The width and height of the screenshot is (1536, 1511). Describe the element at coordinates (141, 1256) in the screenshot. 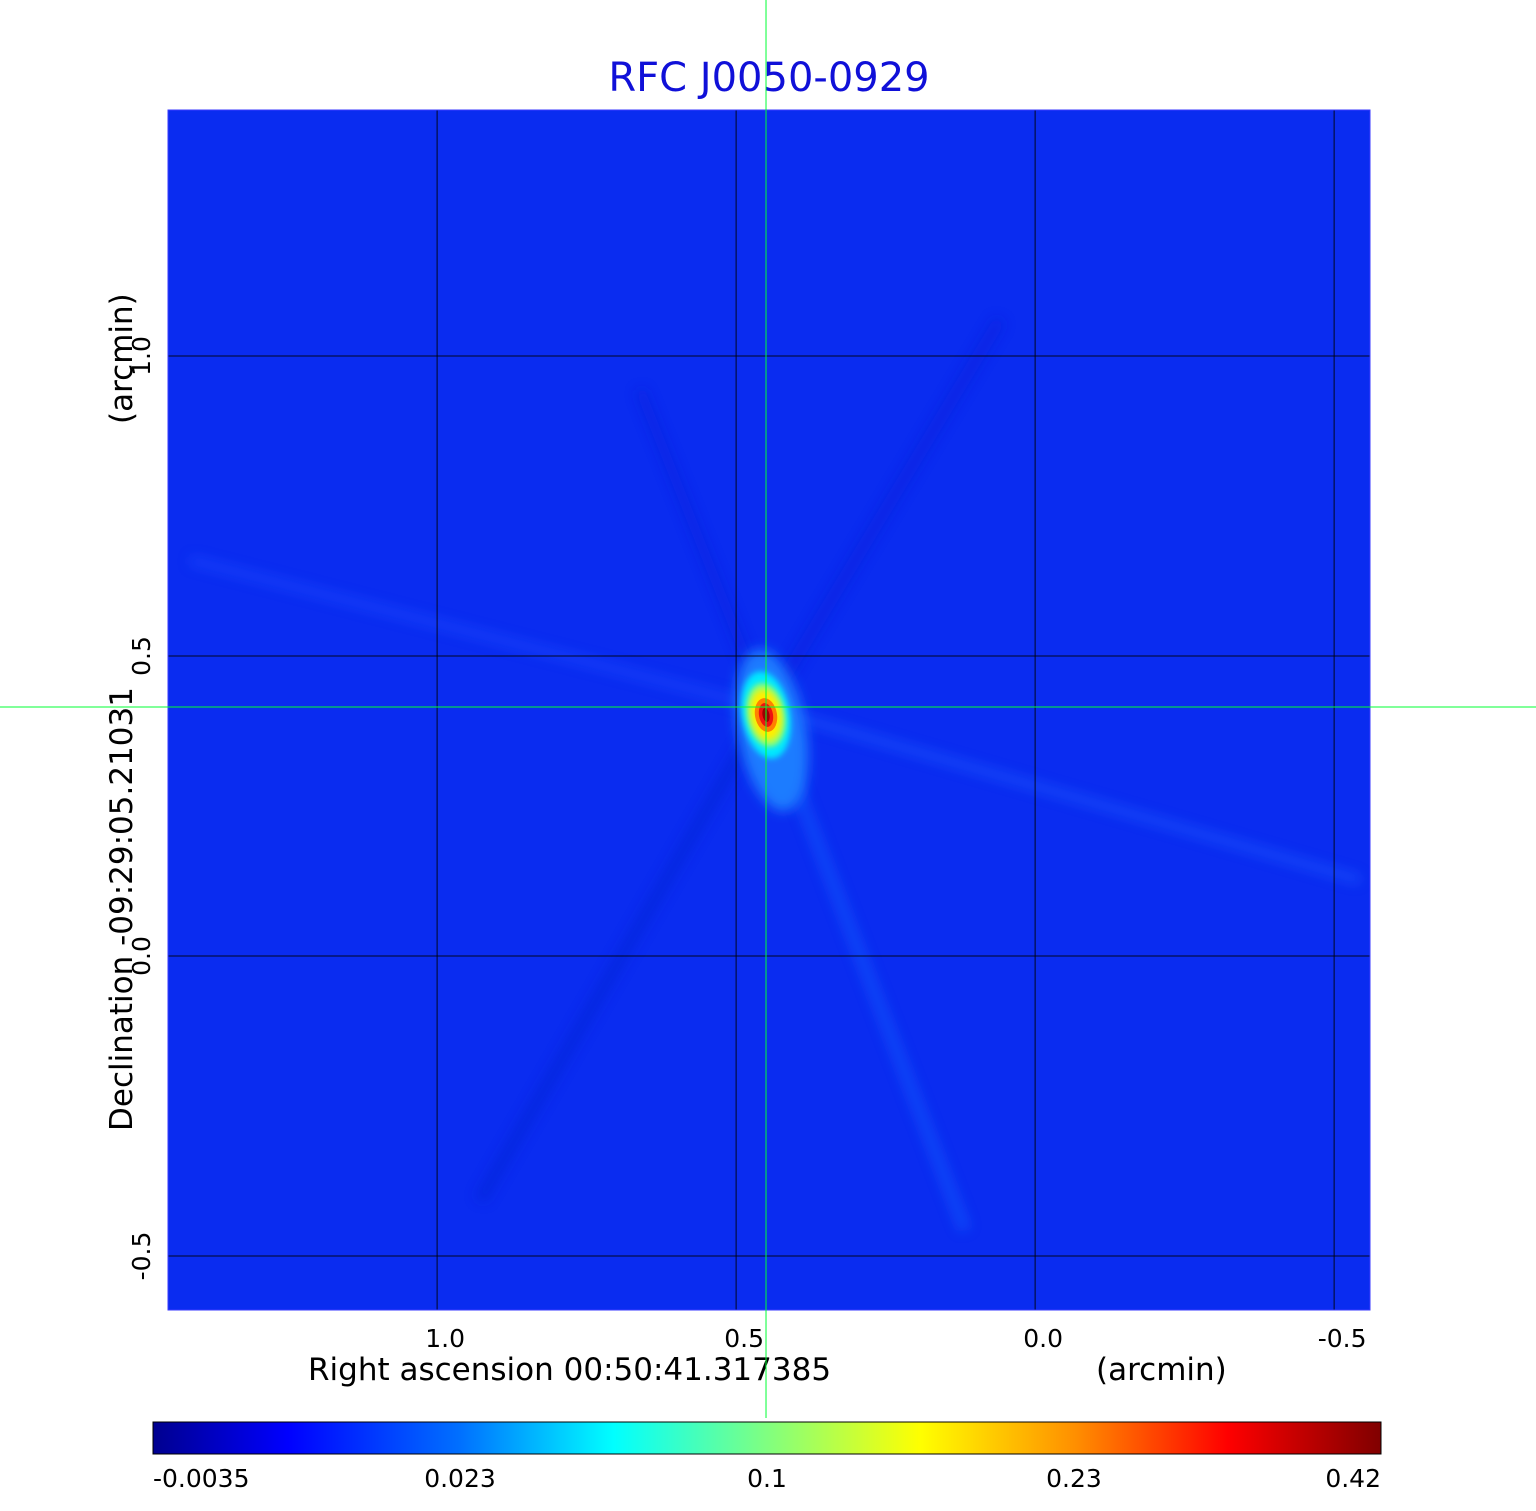

I see `y-tick-label: -0.5` at that location.